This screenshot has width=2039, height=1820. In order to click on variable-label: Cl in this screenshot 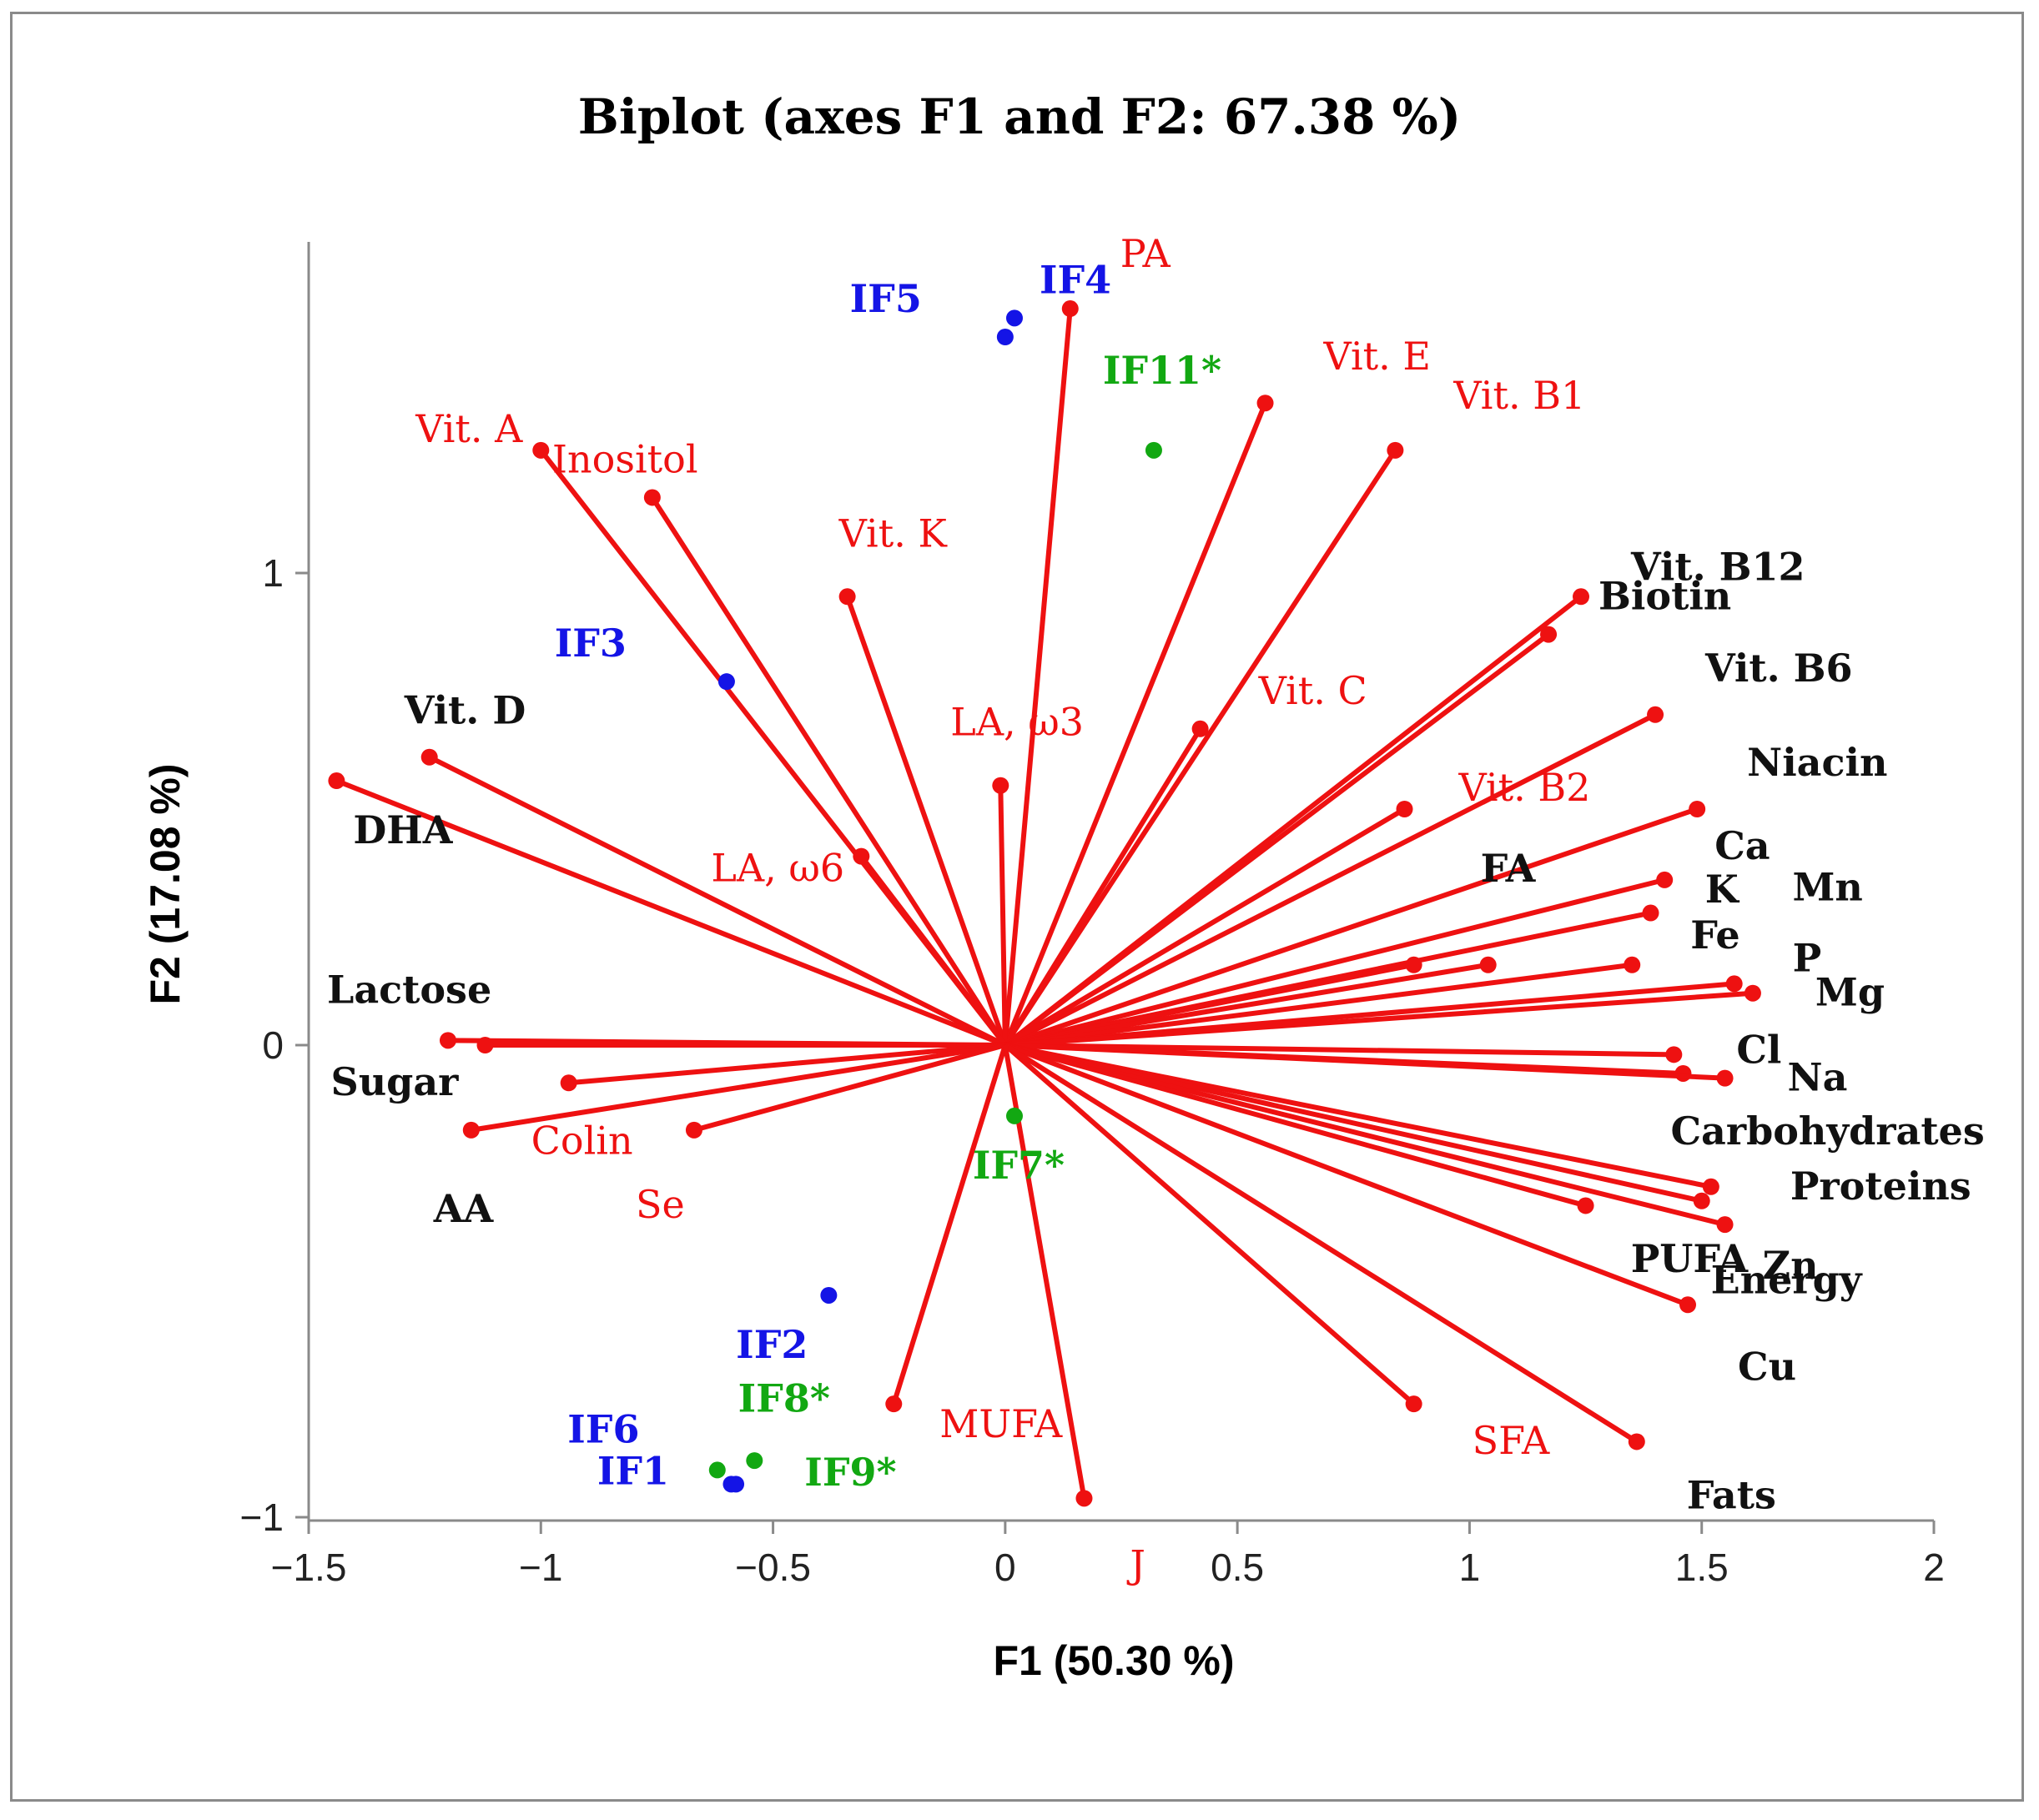, I will do `click(1758, 1049)`.